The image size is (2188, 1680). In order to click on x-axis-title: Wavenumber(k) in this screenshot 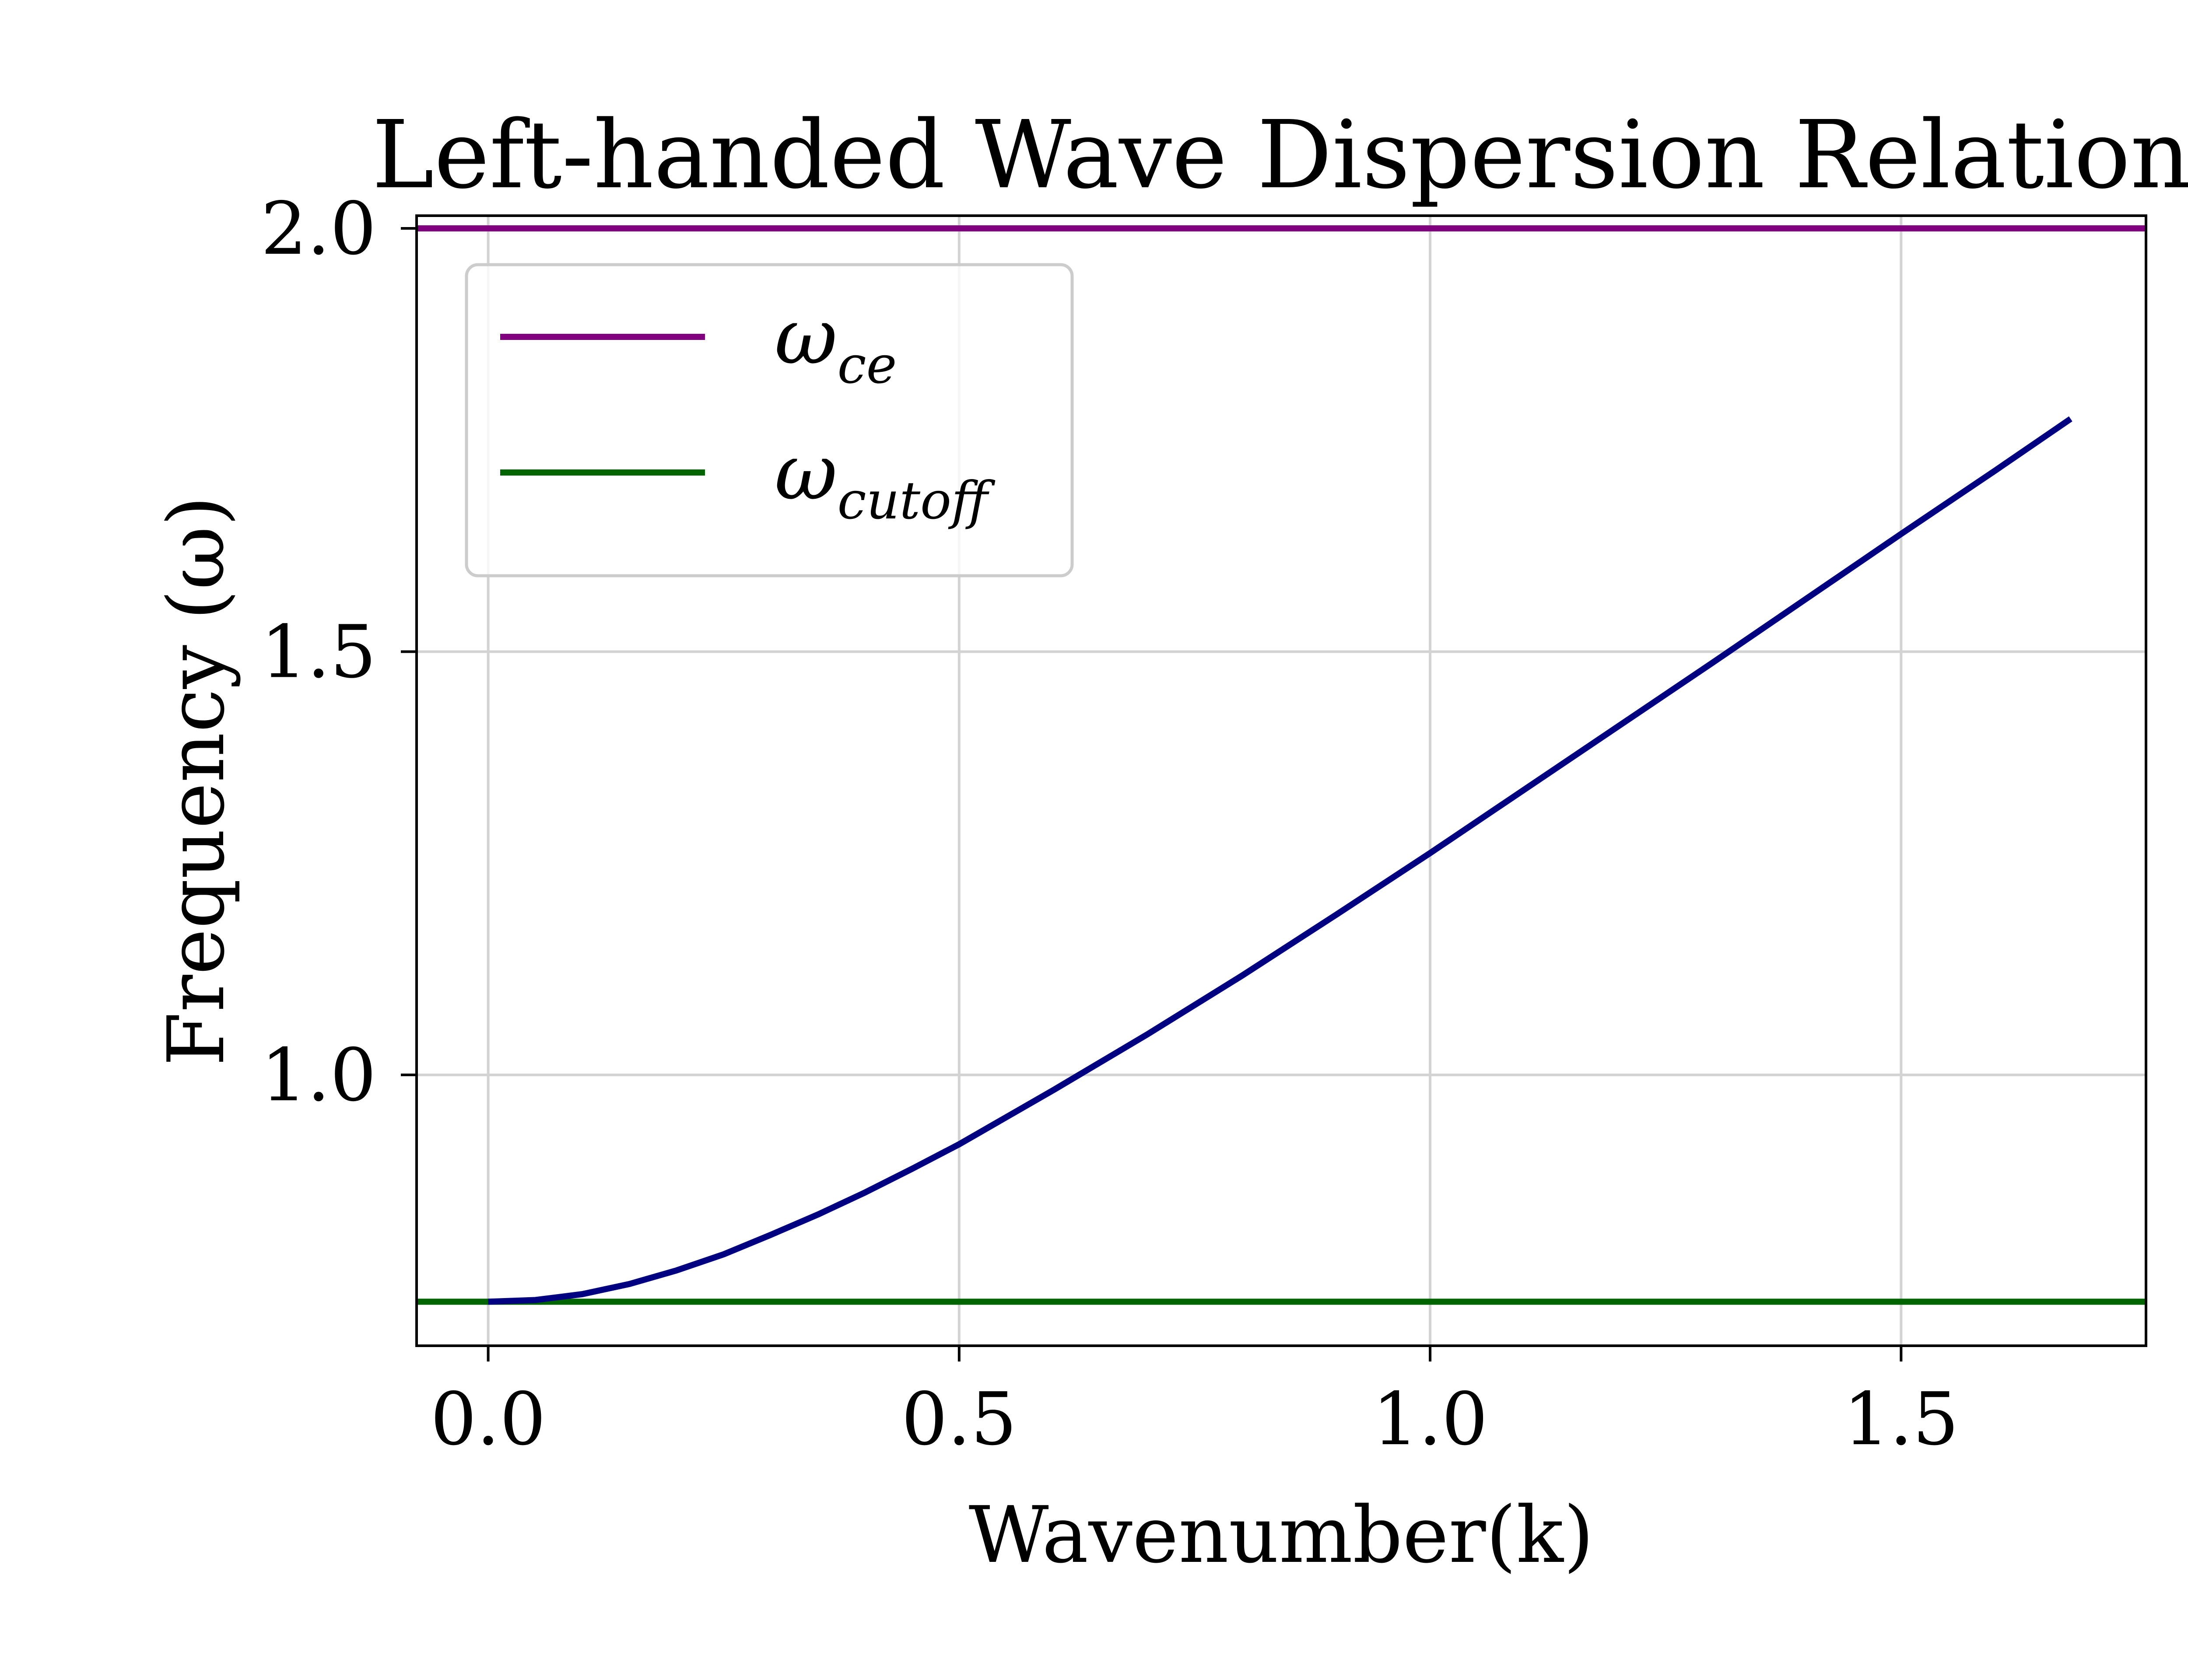, I will do `click(1281, 1535)`.